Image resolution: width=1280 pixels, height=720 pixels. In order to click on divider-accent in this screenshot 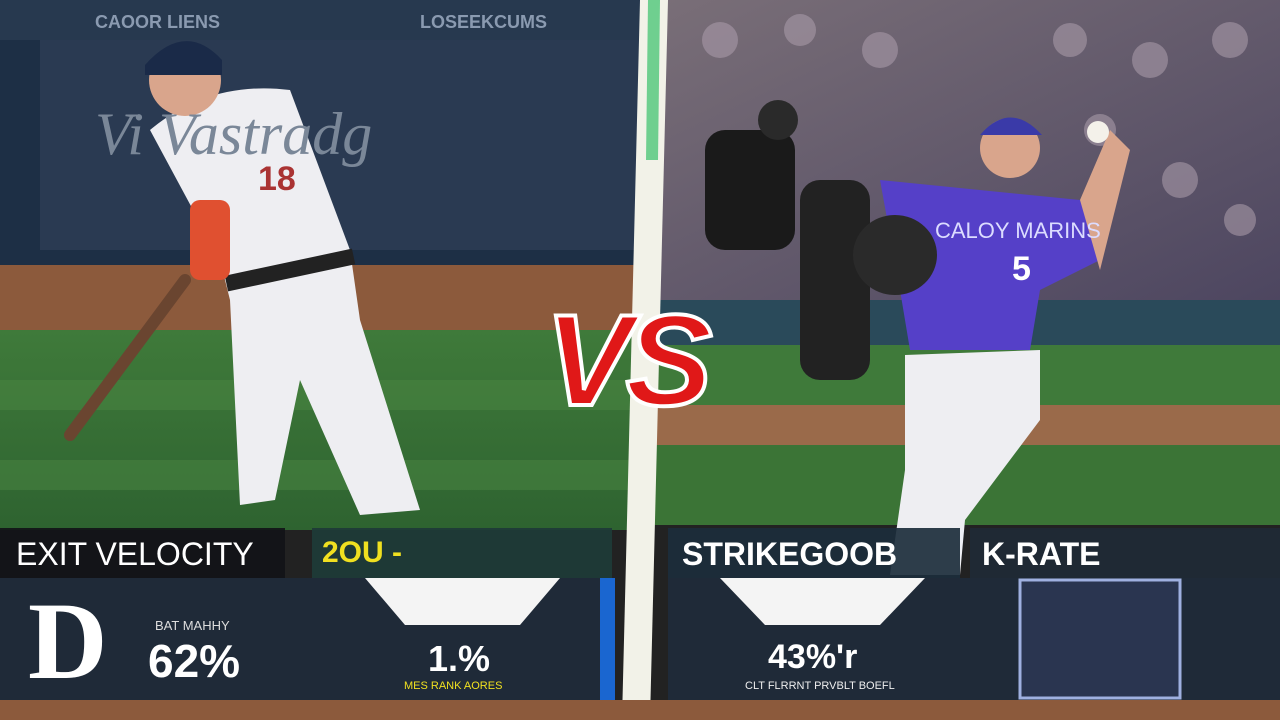, I will do `click(653, 80)`.